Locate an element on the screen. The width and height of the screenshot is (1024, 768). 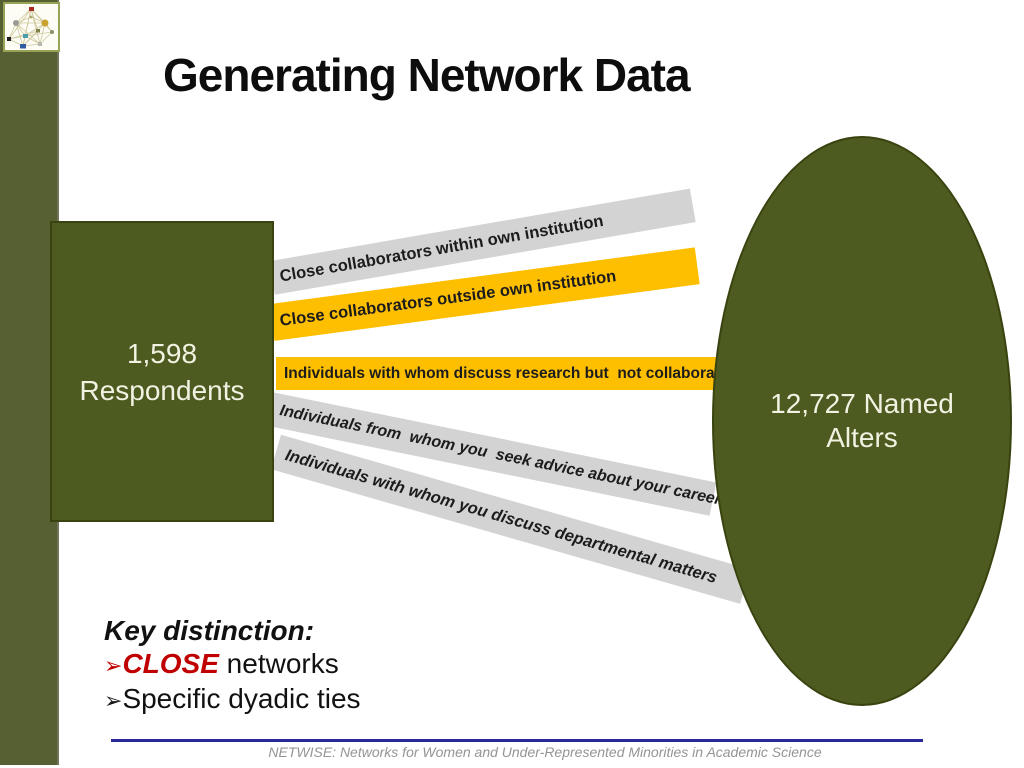
close-emphasis: CLOSE is located at coordinates (170, 663).